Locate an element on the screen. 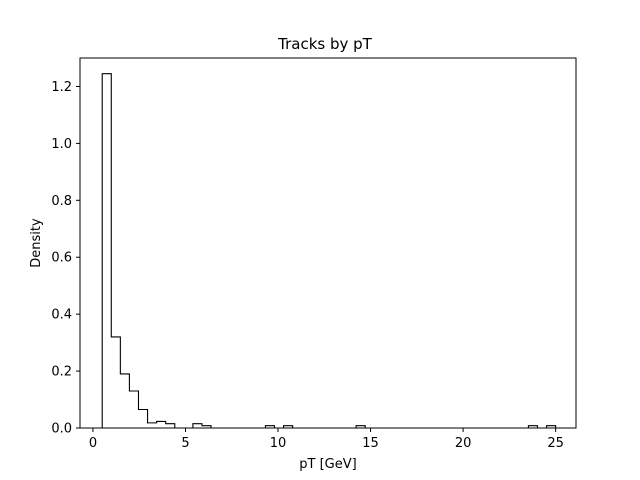  x-tick-label: 15 is located at coordinates (370, 443).